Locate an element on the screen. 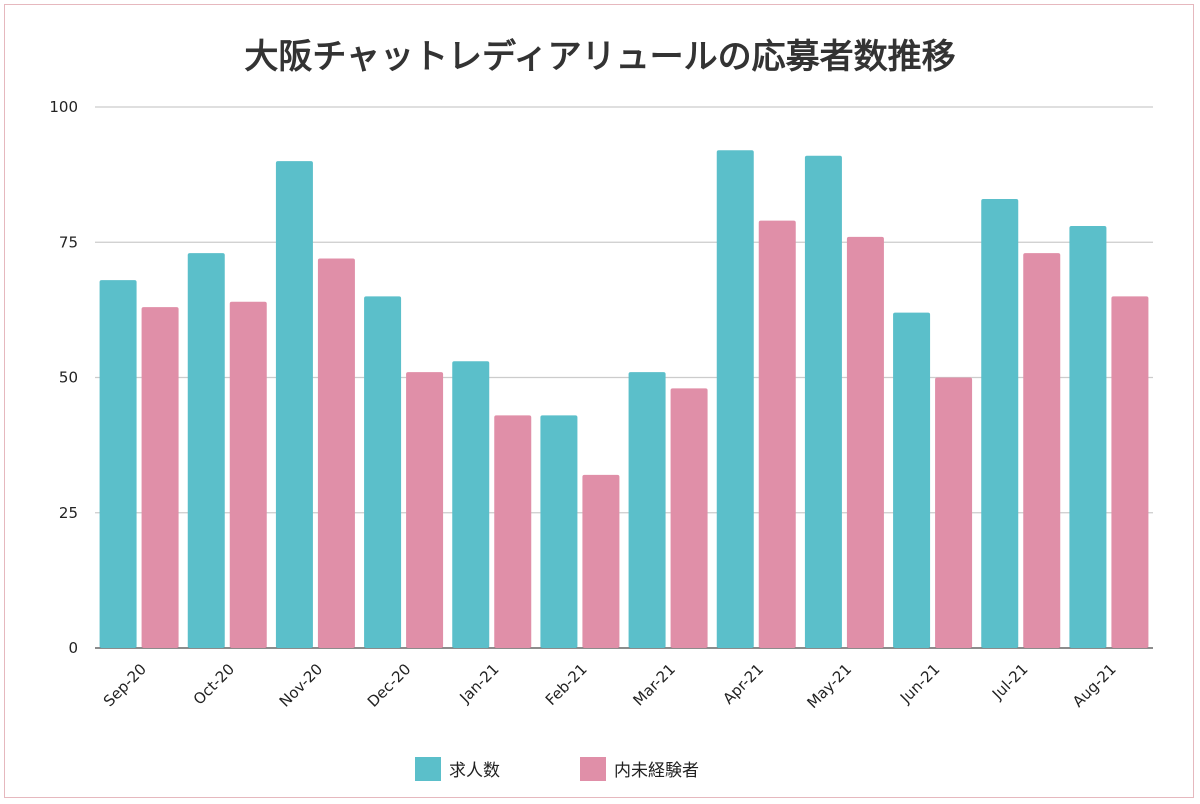  y-tick-label: 0 is located at coordinates (73, 648).